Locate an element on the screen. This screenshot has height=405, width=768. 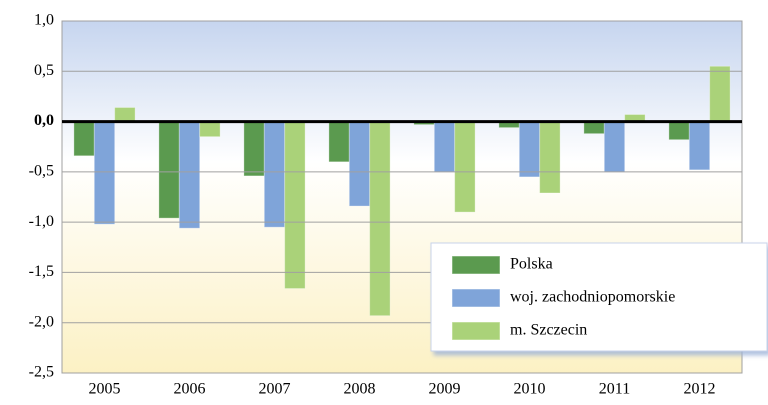
legend: Polska woj. zachodniopomorskie m. Szczecin is located at coordinates (599, 297).